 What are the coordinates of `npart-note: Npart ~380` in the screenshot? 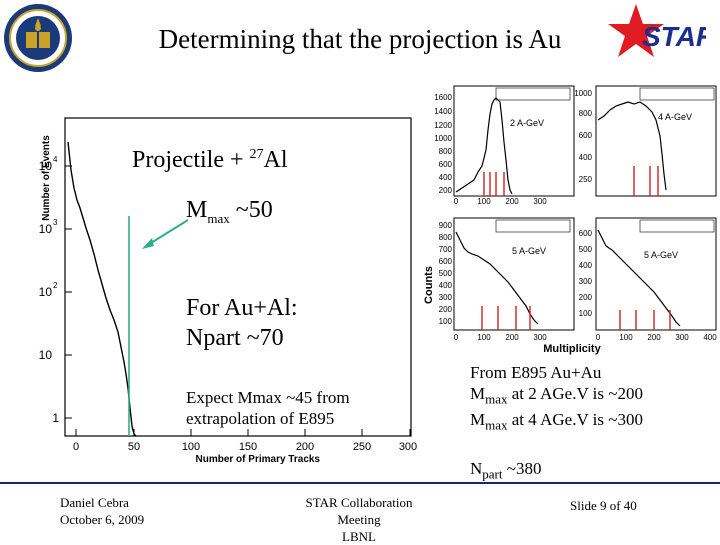 It's located at (506, 470).